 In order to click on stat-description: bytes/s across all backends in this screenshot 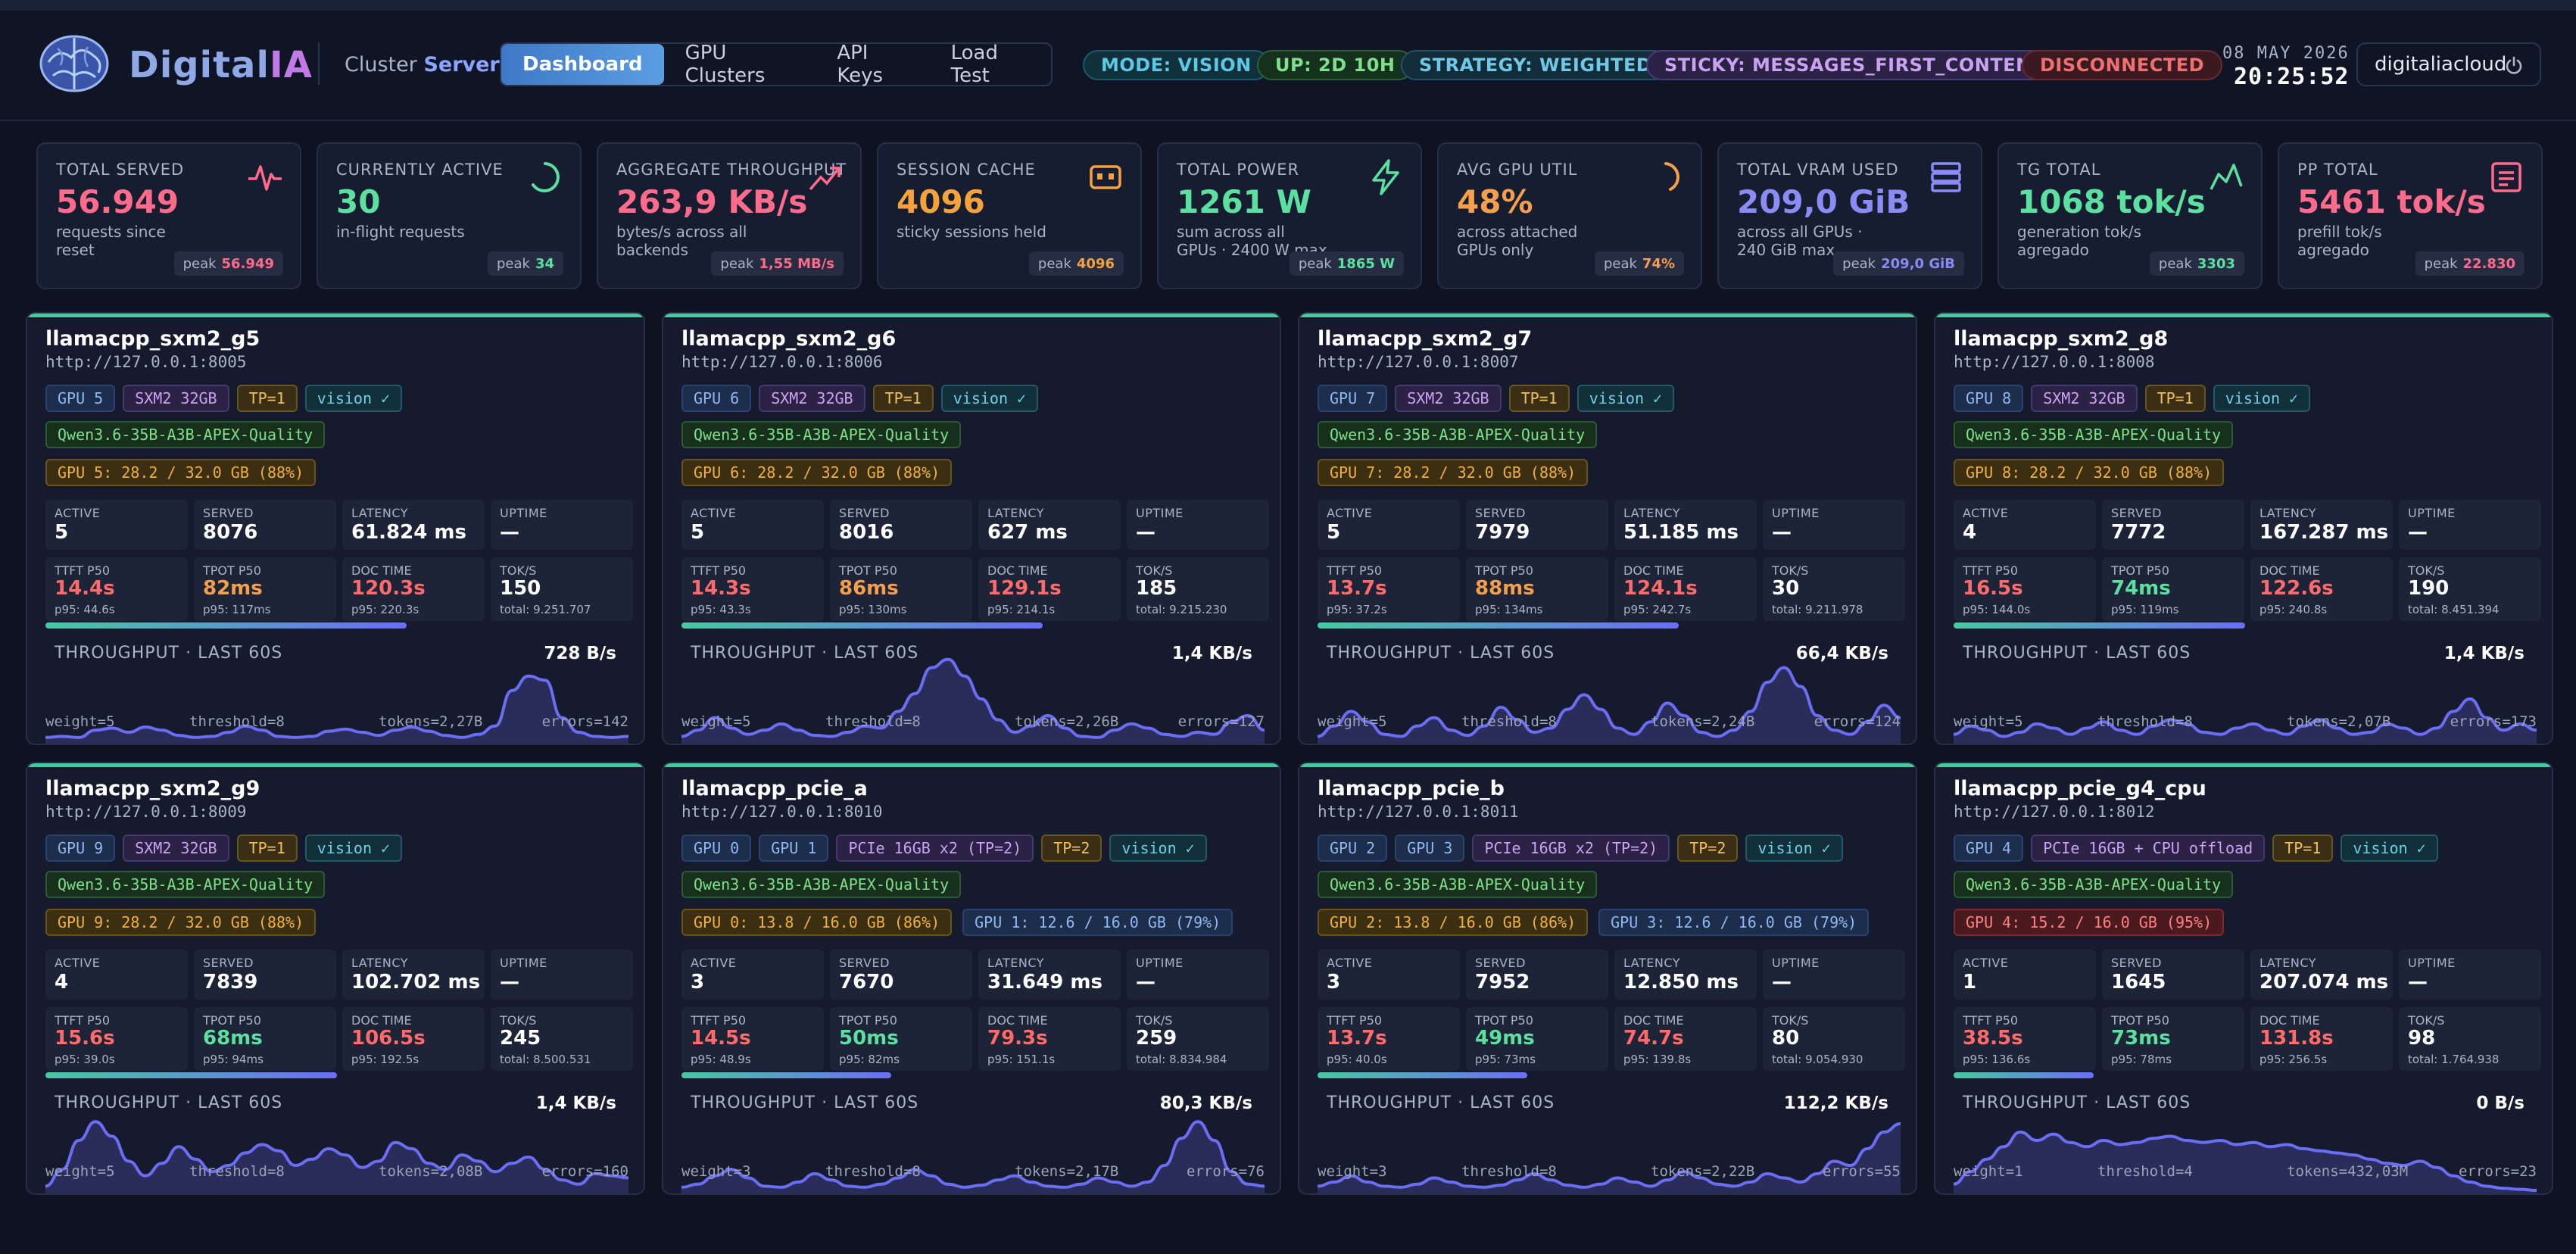, I will do `click(681, 241)`.